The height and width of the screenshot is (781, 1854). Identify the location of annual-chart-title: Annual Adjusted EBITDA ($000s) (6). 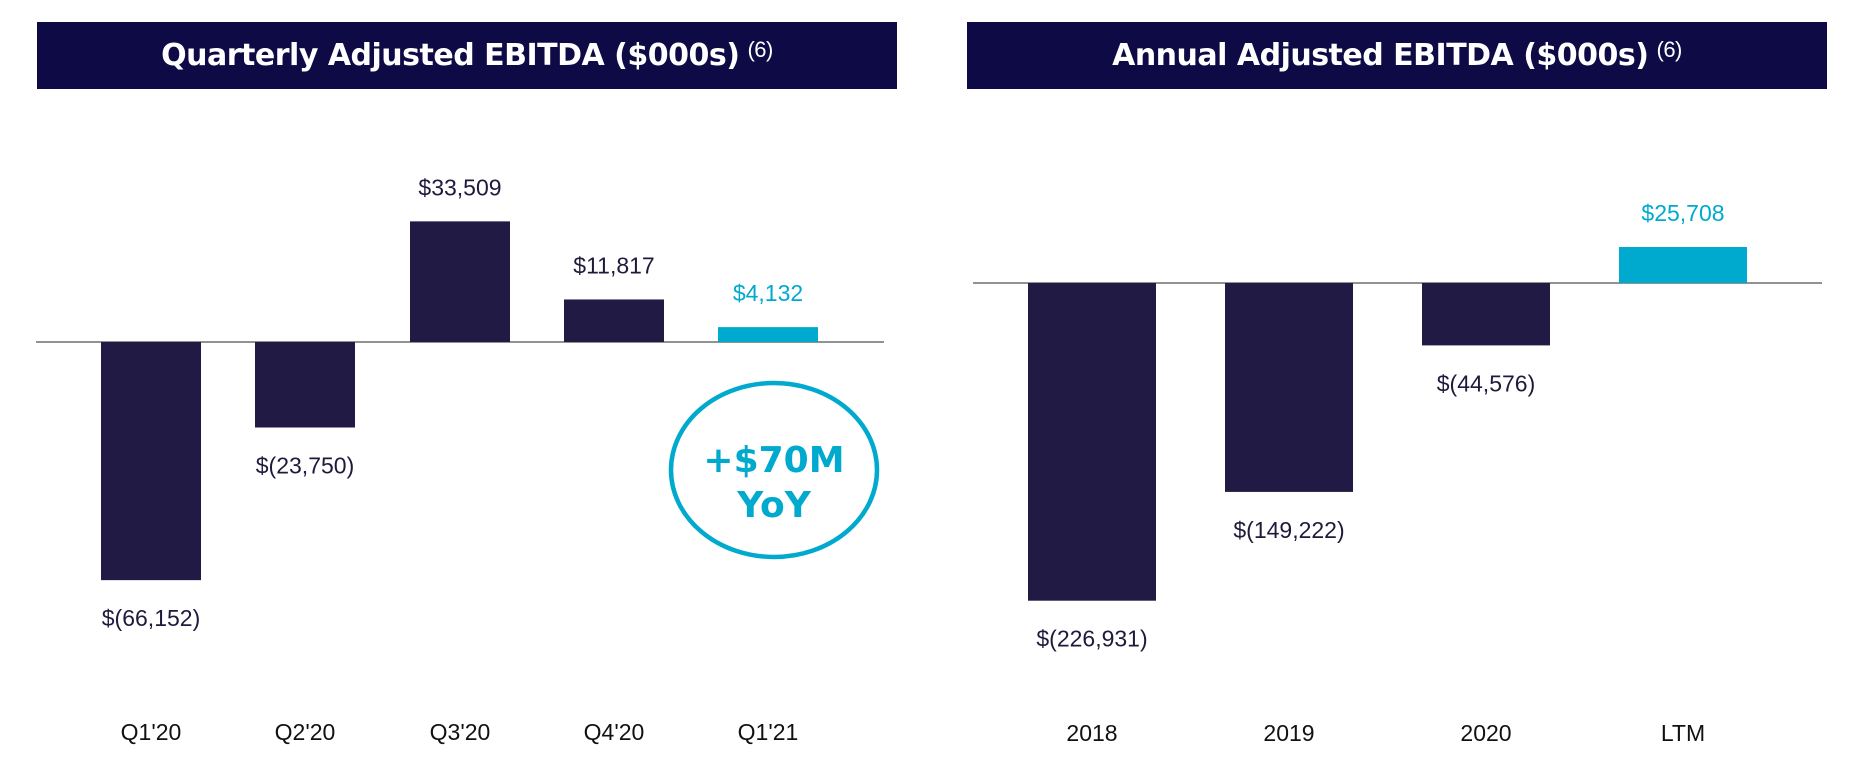
(1397, 55).